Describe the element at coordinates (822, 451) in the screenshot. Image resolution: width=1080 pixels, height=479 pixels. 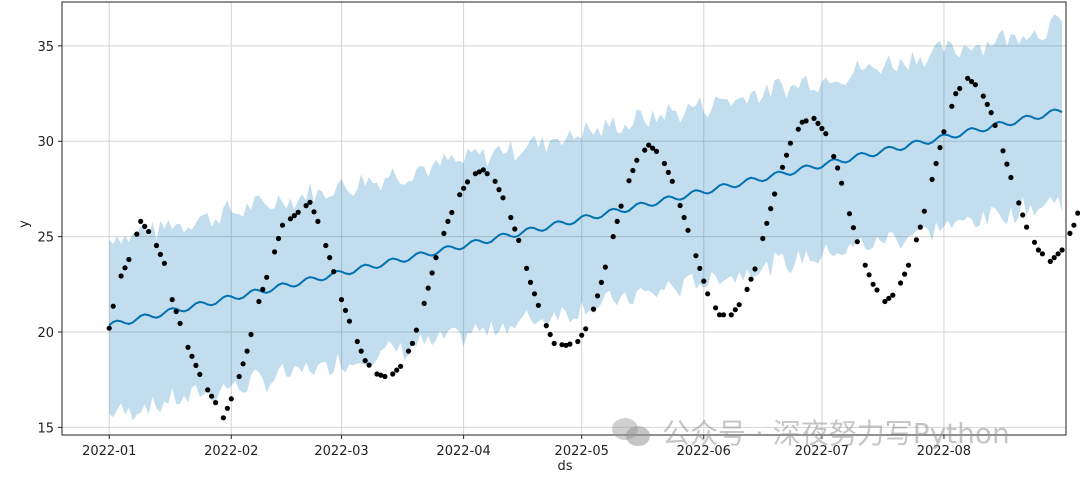
I see `x-tick-label: 2022-07` at that location.